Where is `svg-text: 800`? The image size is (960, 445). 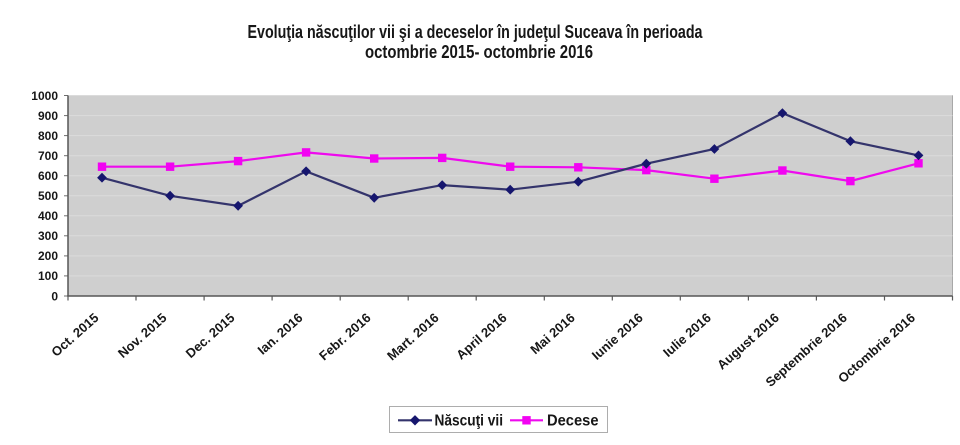 svg-text: 800 is located at coordinates (48, 136).